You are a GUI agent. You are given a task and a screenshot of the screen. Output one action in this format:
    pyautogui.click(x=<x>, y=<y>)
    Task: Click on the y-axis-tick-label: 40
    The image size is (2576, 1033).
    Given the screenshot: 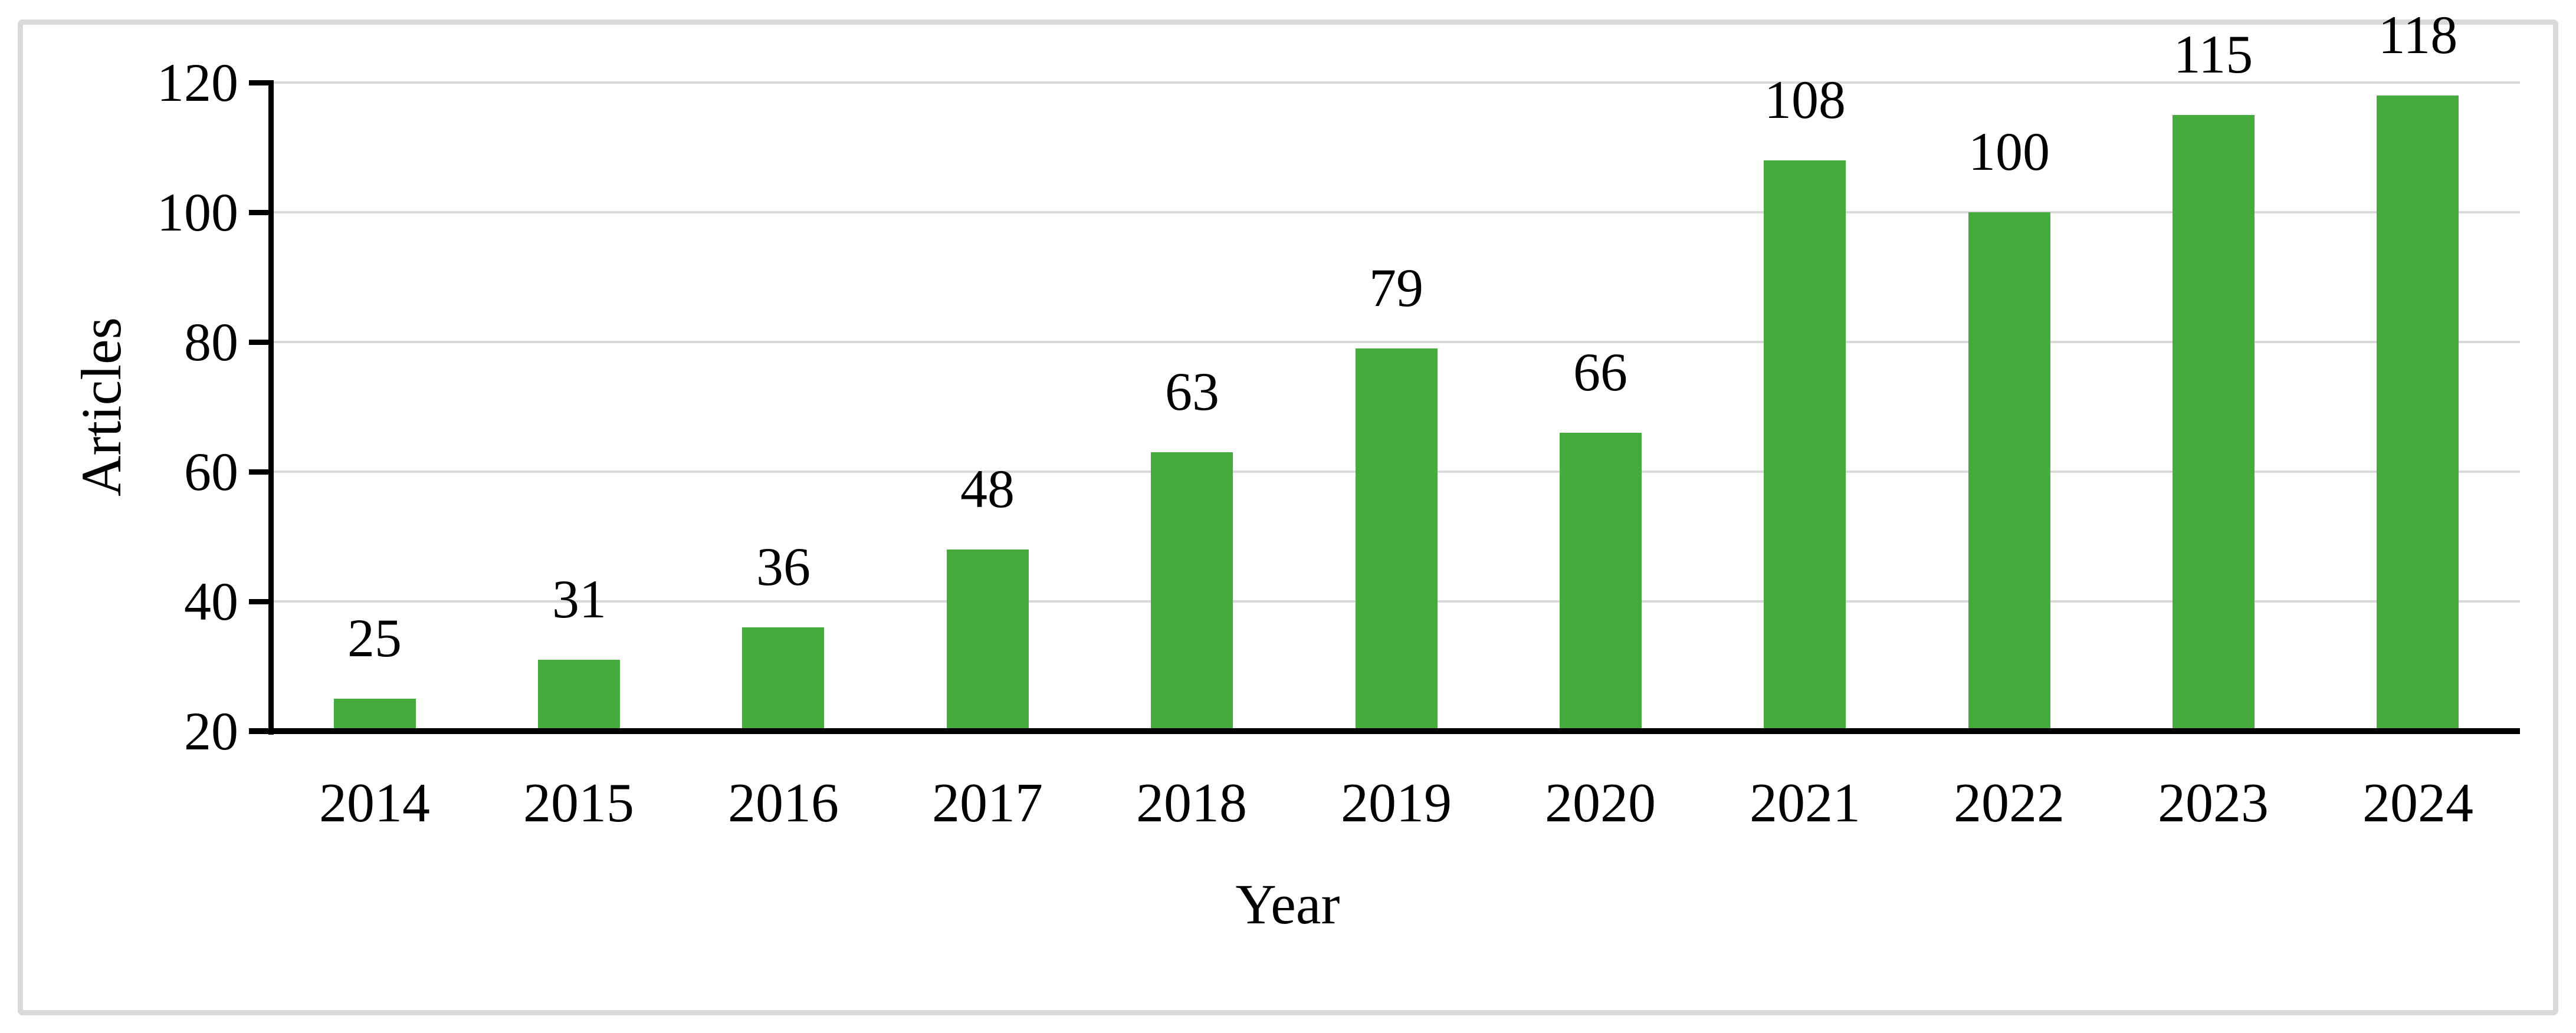 What is the action you would take?
    pyautogui.click(x=211, y=601)
    